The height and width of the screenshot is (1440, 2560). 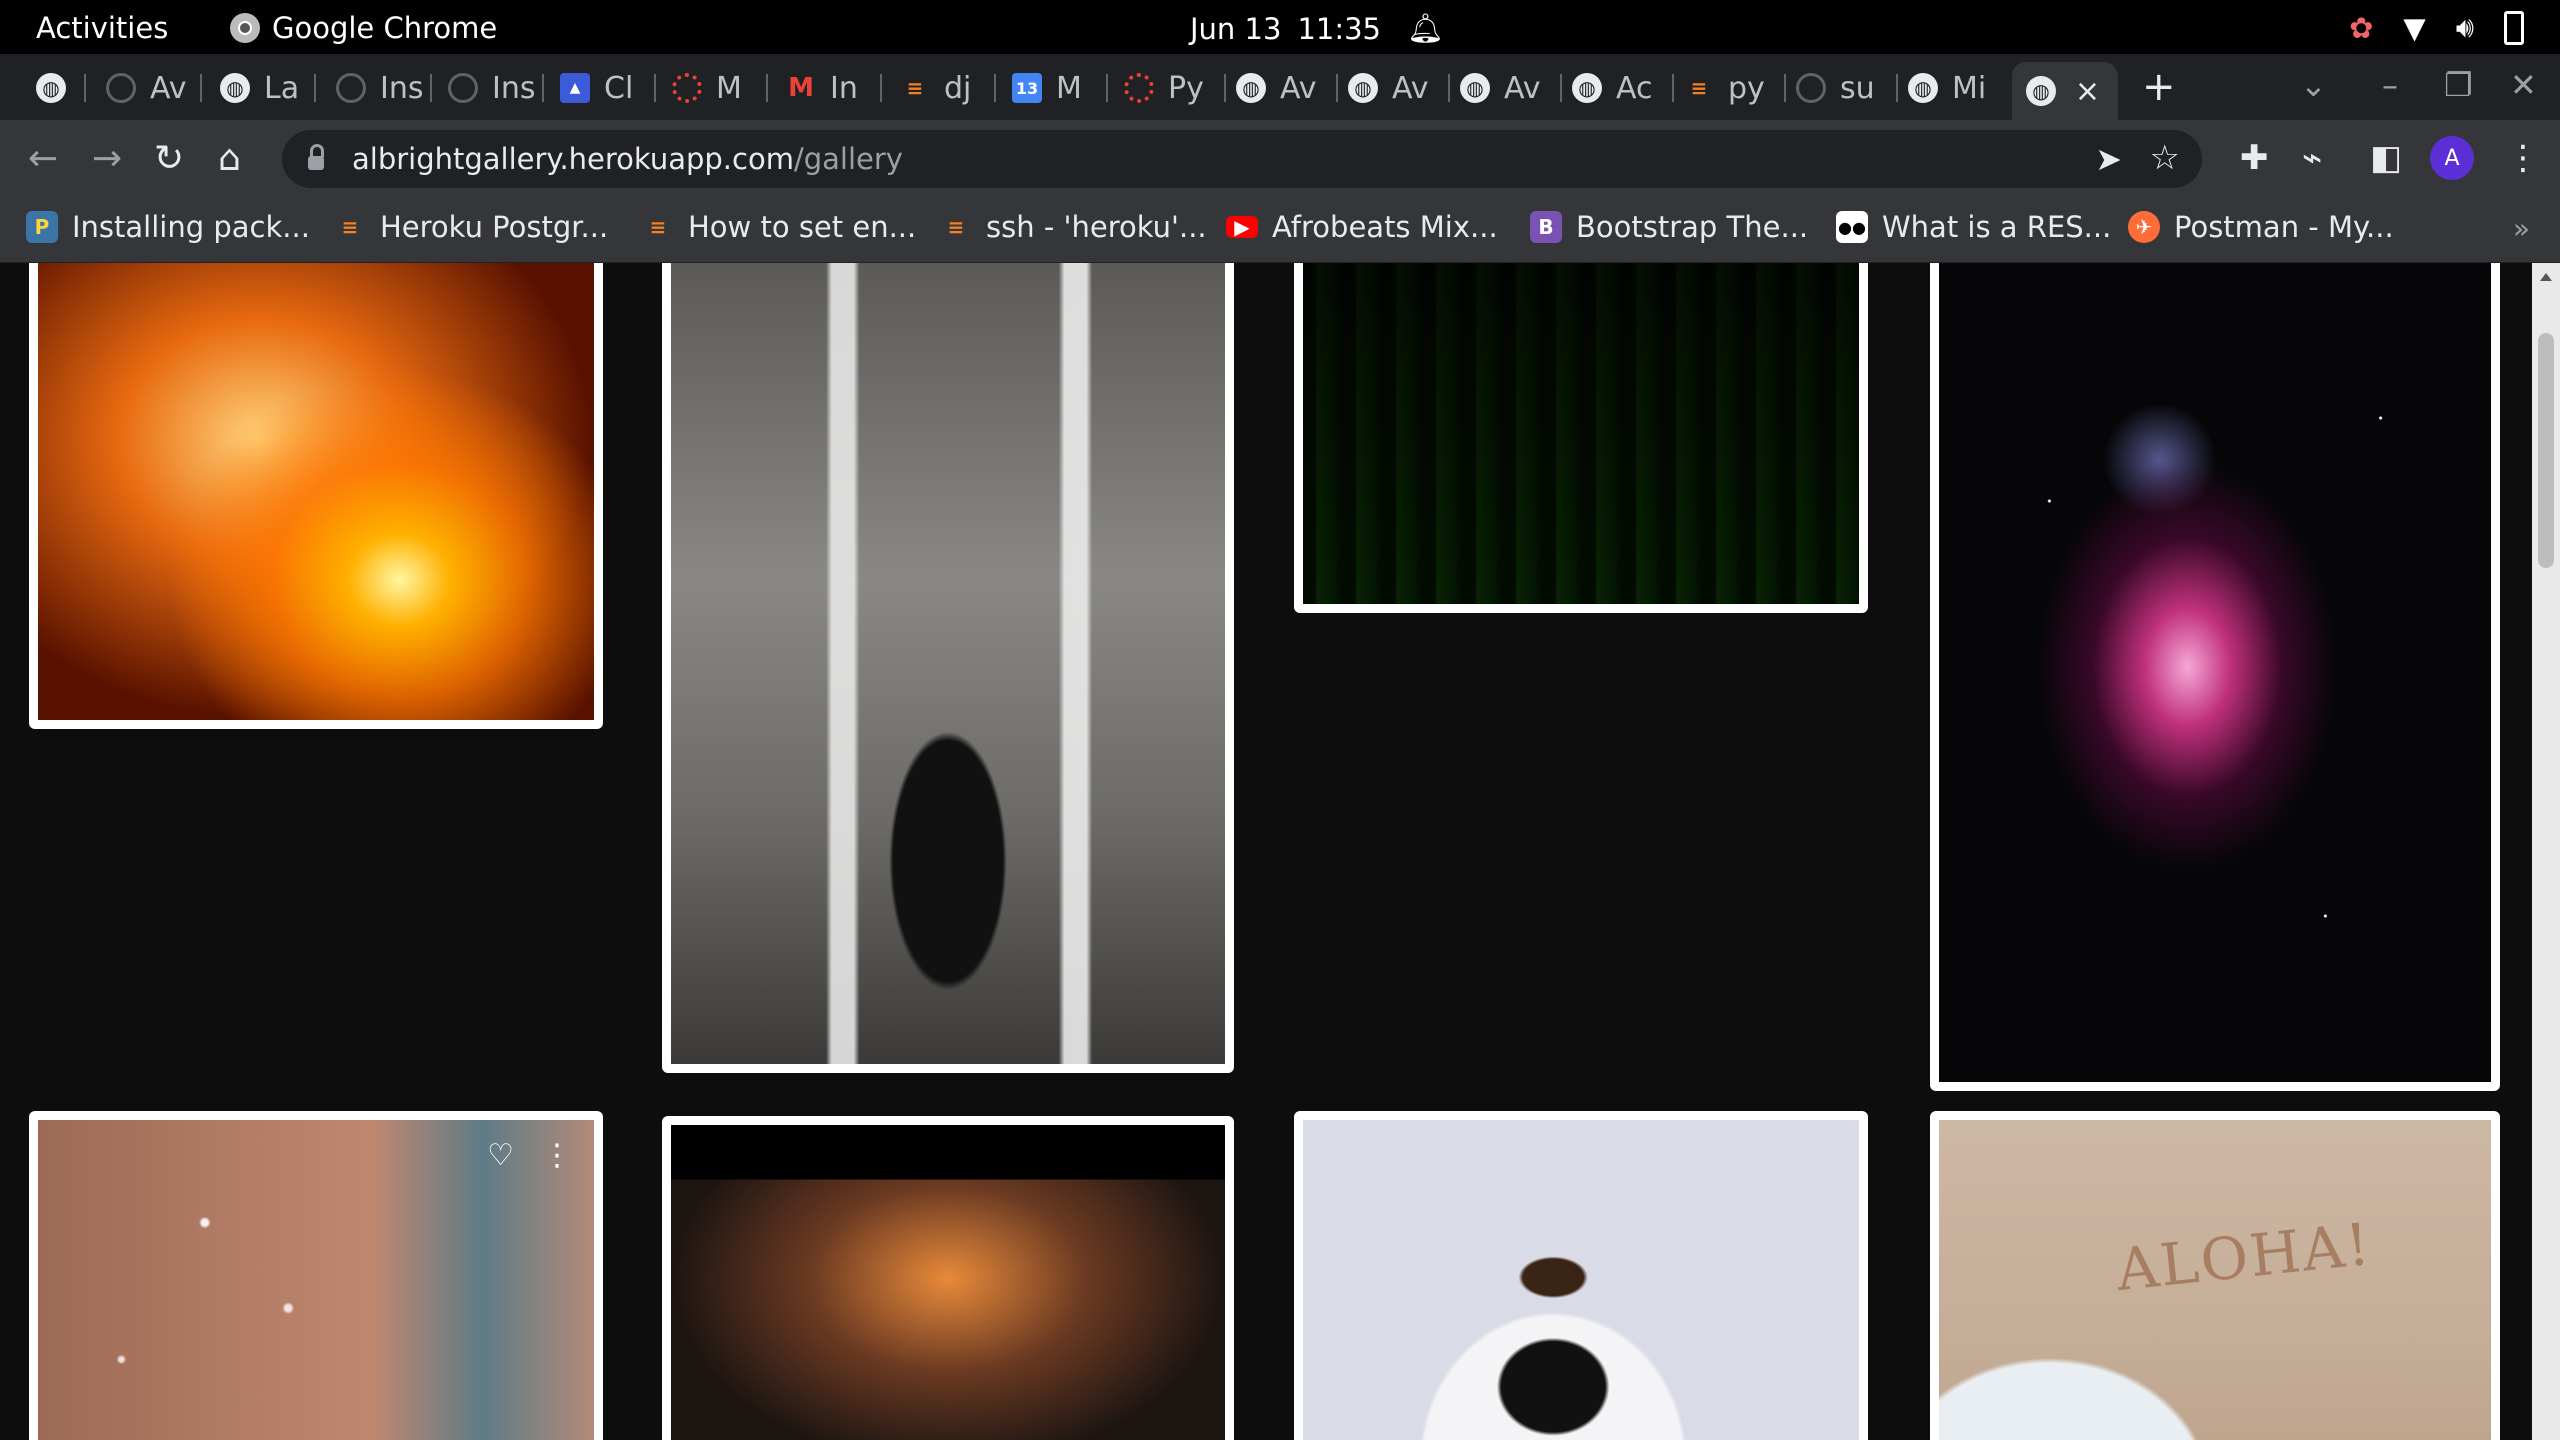 What do you see at coordinates (268, 88) in the screenshot?
I see `tab-3: ◍ La` at bounding box center [268, 88].